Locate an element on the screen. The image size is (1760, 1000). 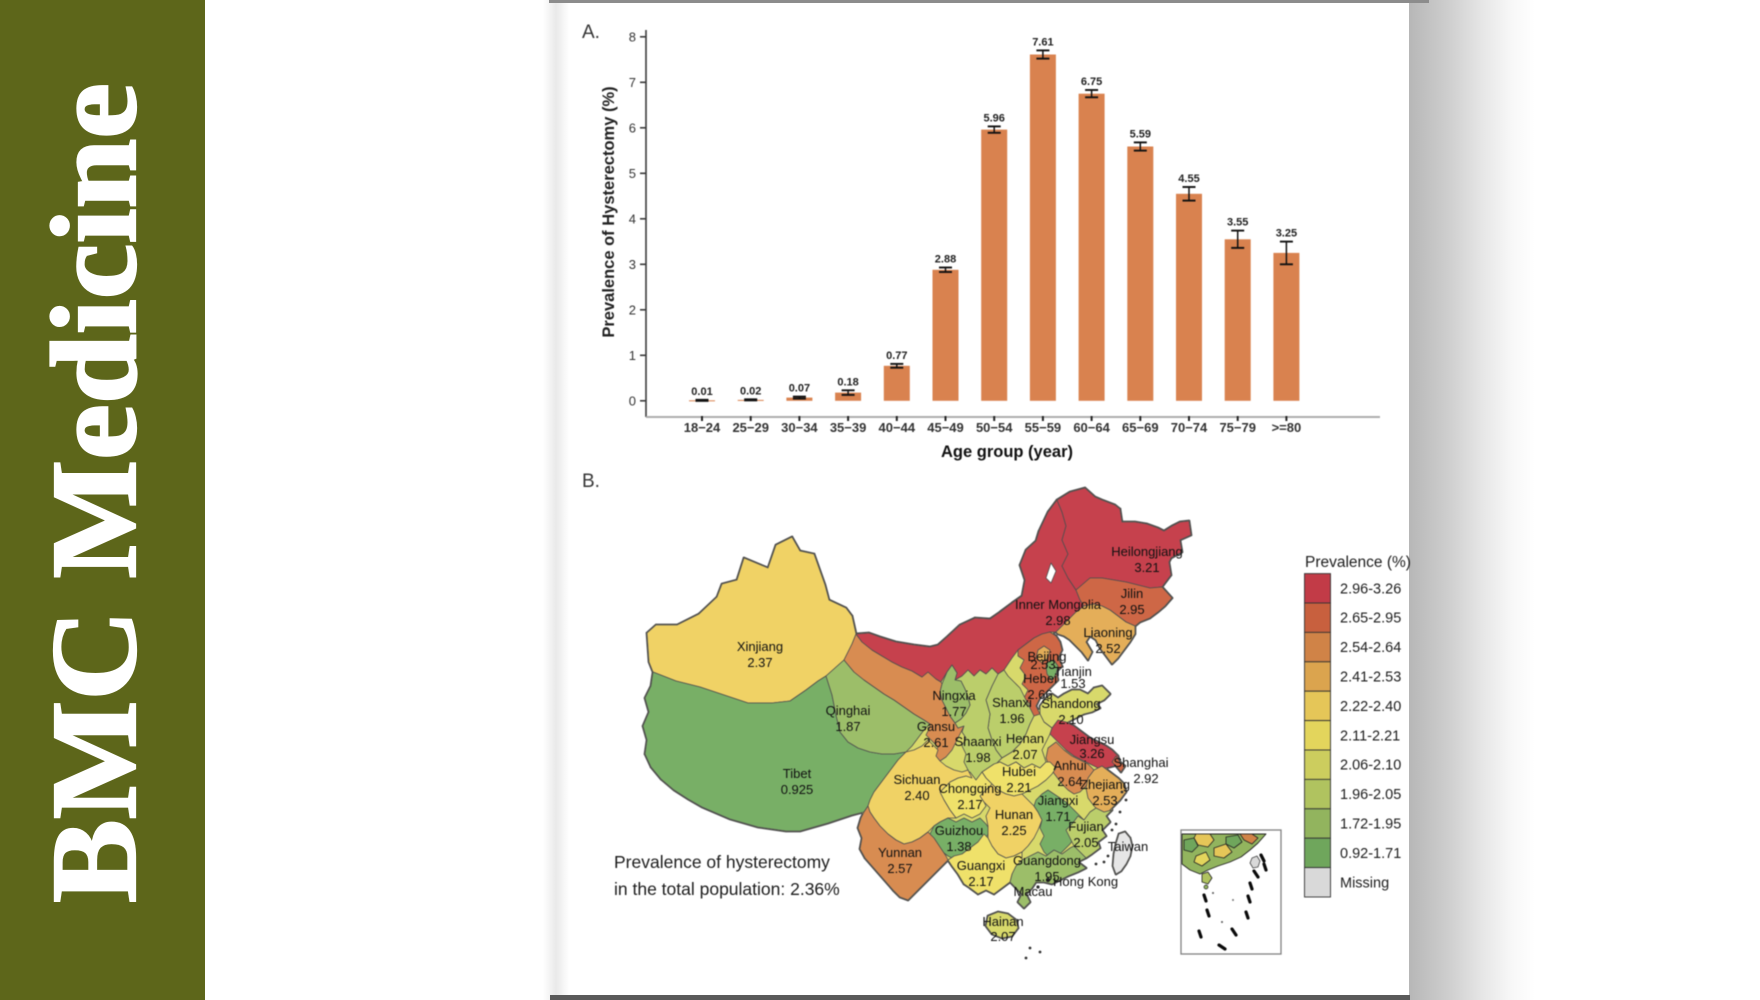
svg-text: Sichuan is located at coordinates (917, 779).